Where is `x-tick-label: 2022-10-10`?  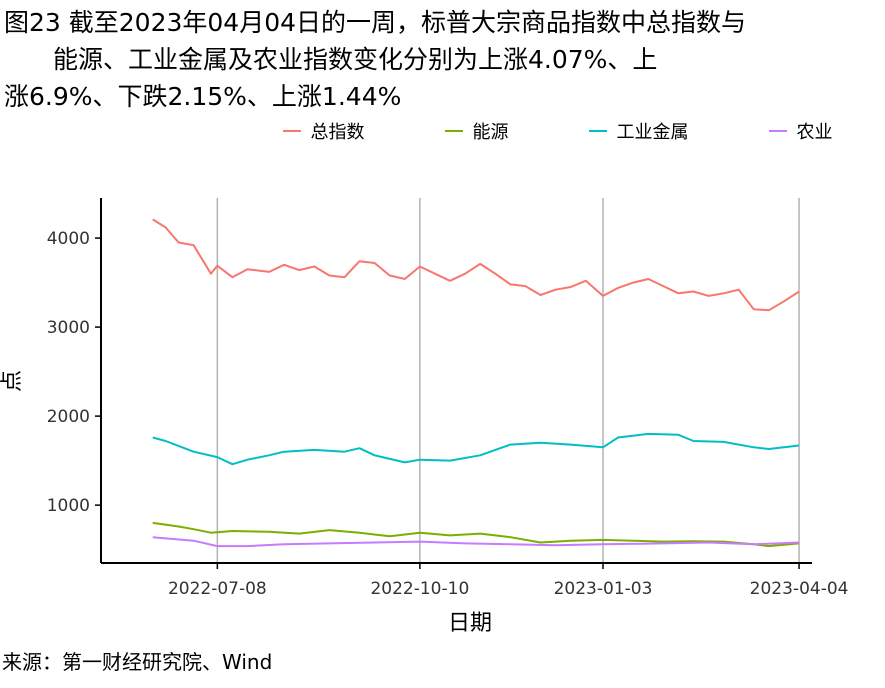 x-tick-label: 2022-10-10 is located at coordinates (419, 589).